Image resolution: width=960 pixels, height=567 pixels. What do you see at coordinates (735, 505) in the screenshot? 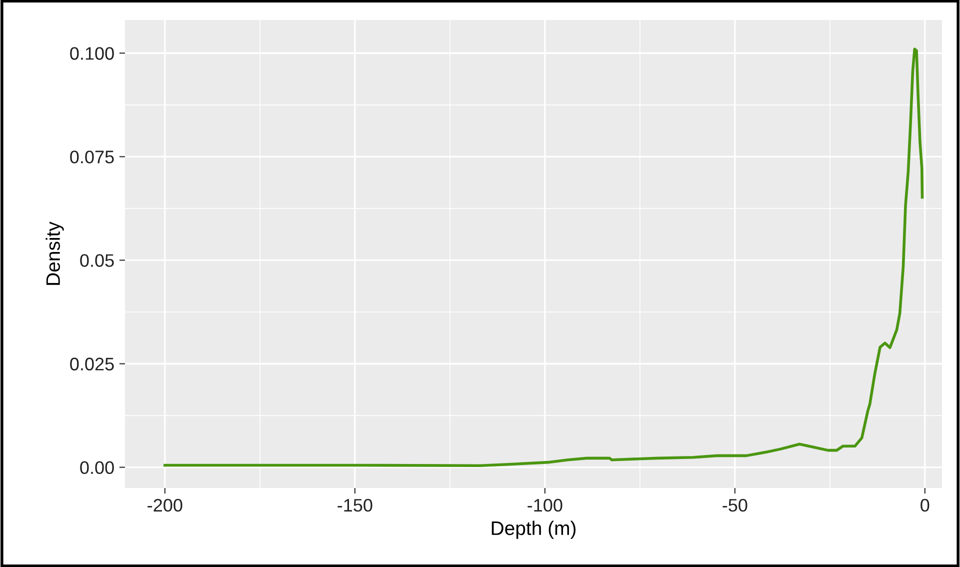
I see `x-tick-label: -50` at bounding box center [735, 505].